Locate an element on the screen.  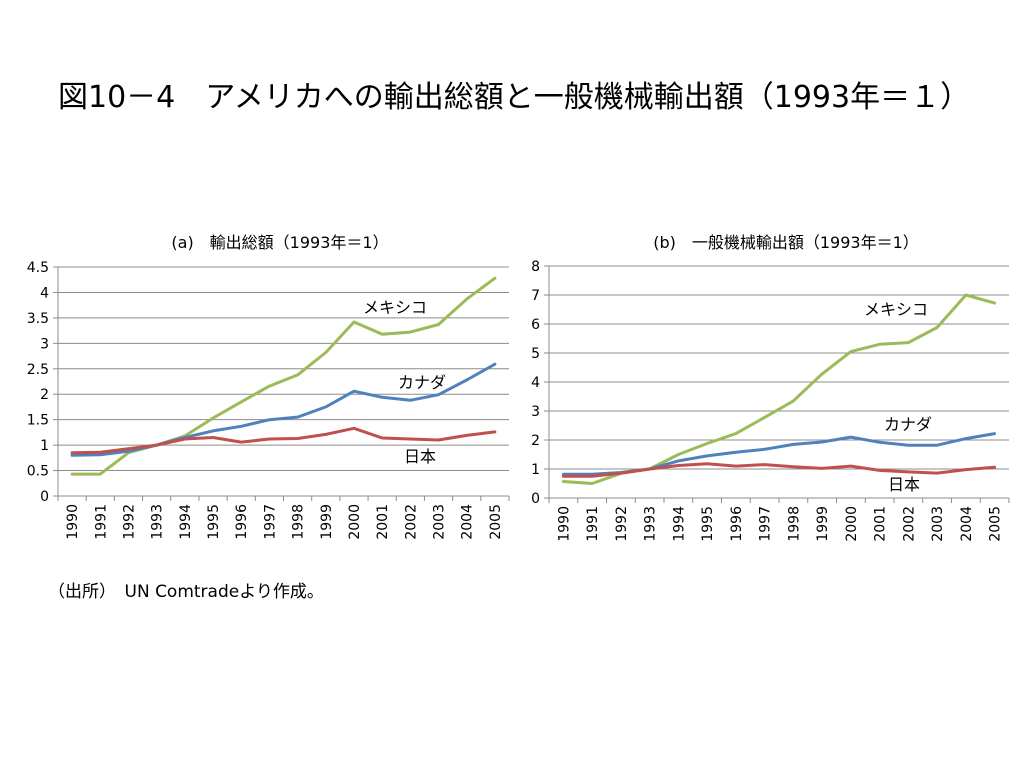
x-tick-label: 2005 is located at coordinates (996, 524).